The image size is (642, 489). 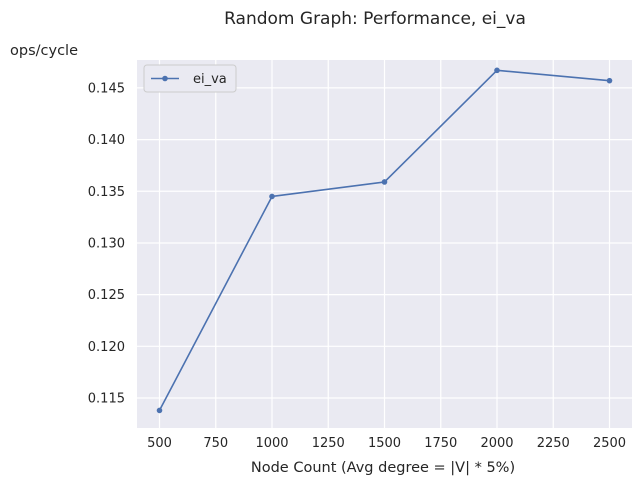 I want to click on x-tick-label: 750, so click(x=215, y=443).